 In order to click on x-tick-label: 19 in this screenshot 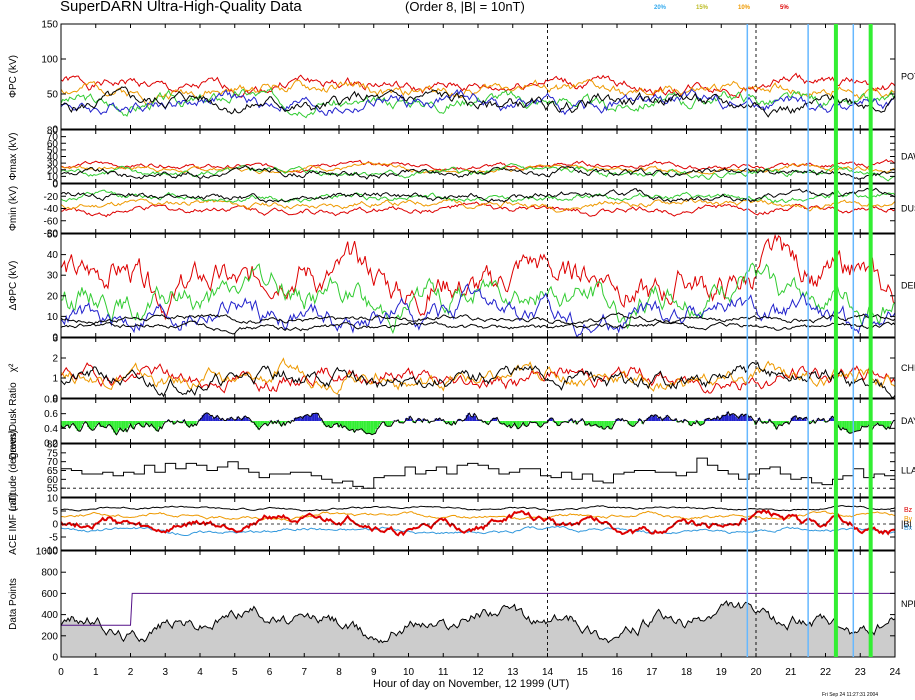, I will do `click(722, 672)`.